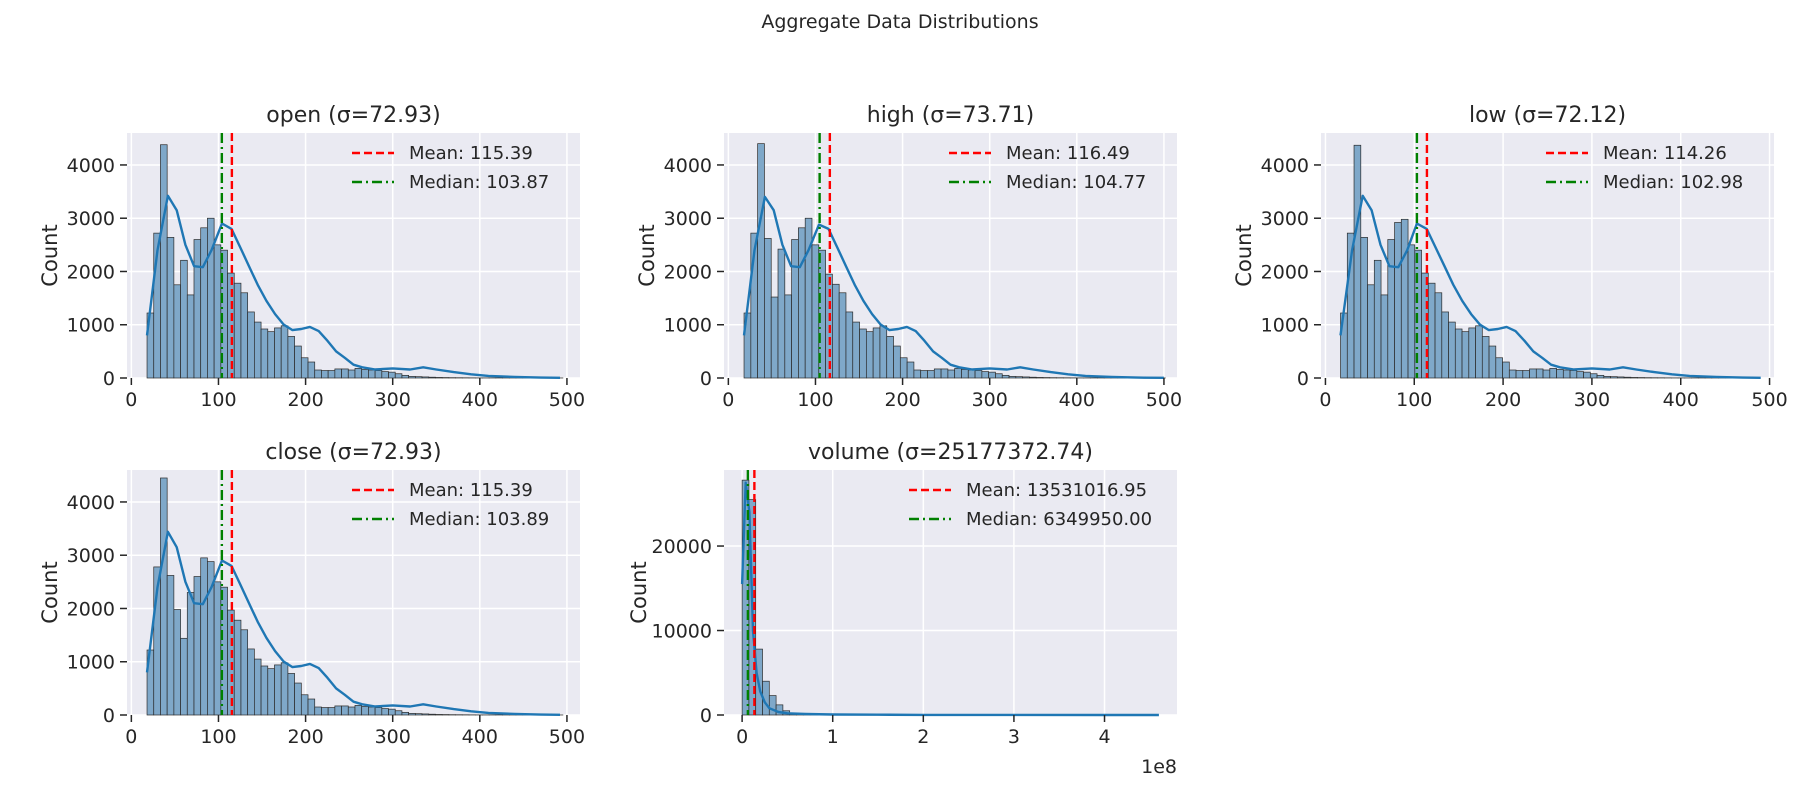 Image resolution: width=1800 pixels, height=800 pixels. What do you see at coordinates (1644, 168) in the screenshot?
I see `legend: Mean: 114.26 Median: 102.98` at bounding box center [1644, 168].